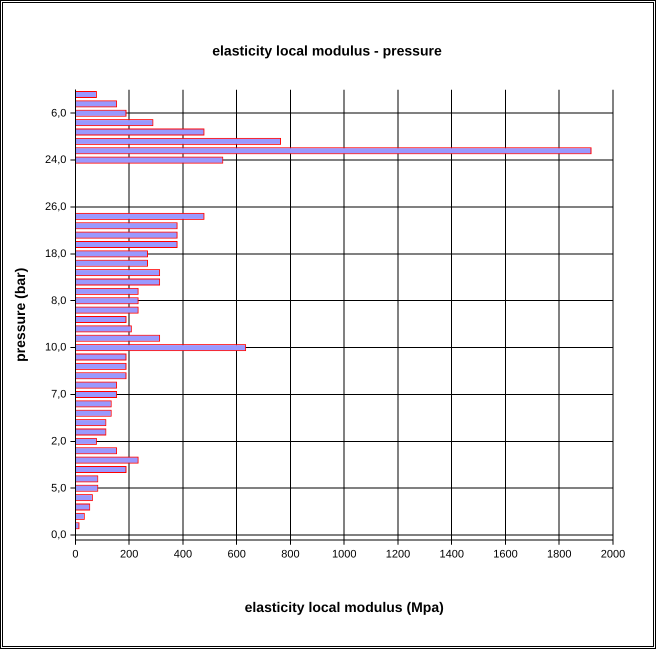 The width and height of the screenshot is (656, 649). What do you see at coordinates (58, 113) in the screenshot?
I see `y-tick-label: 6,0` at bounding box center [58, 113].